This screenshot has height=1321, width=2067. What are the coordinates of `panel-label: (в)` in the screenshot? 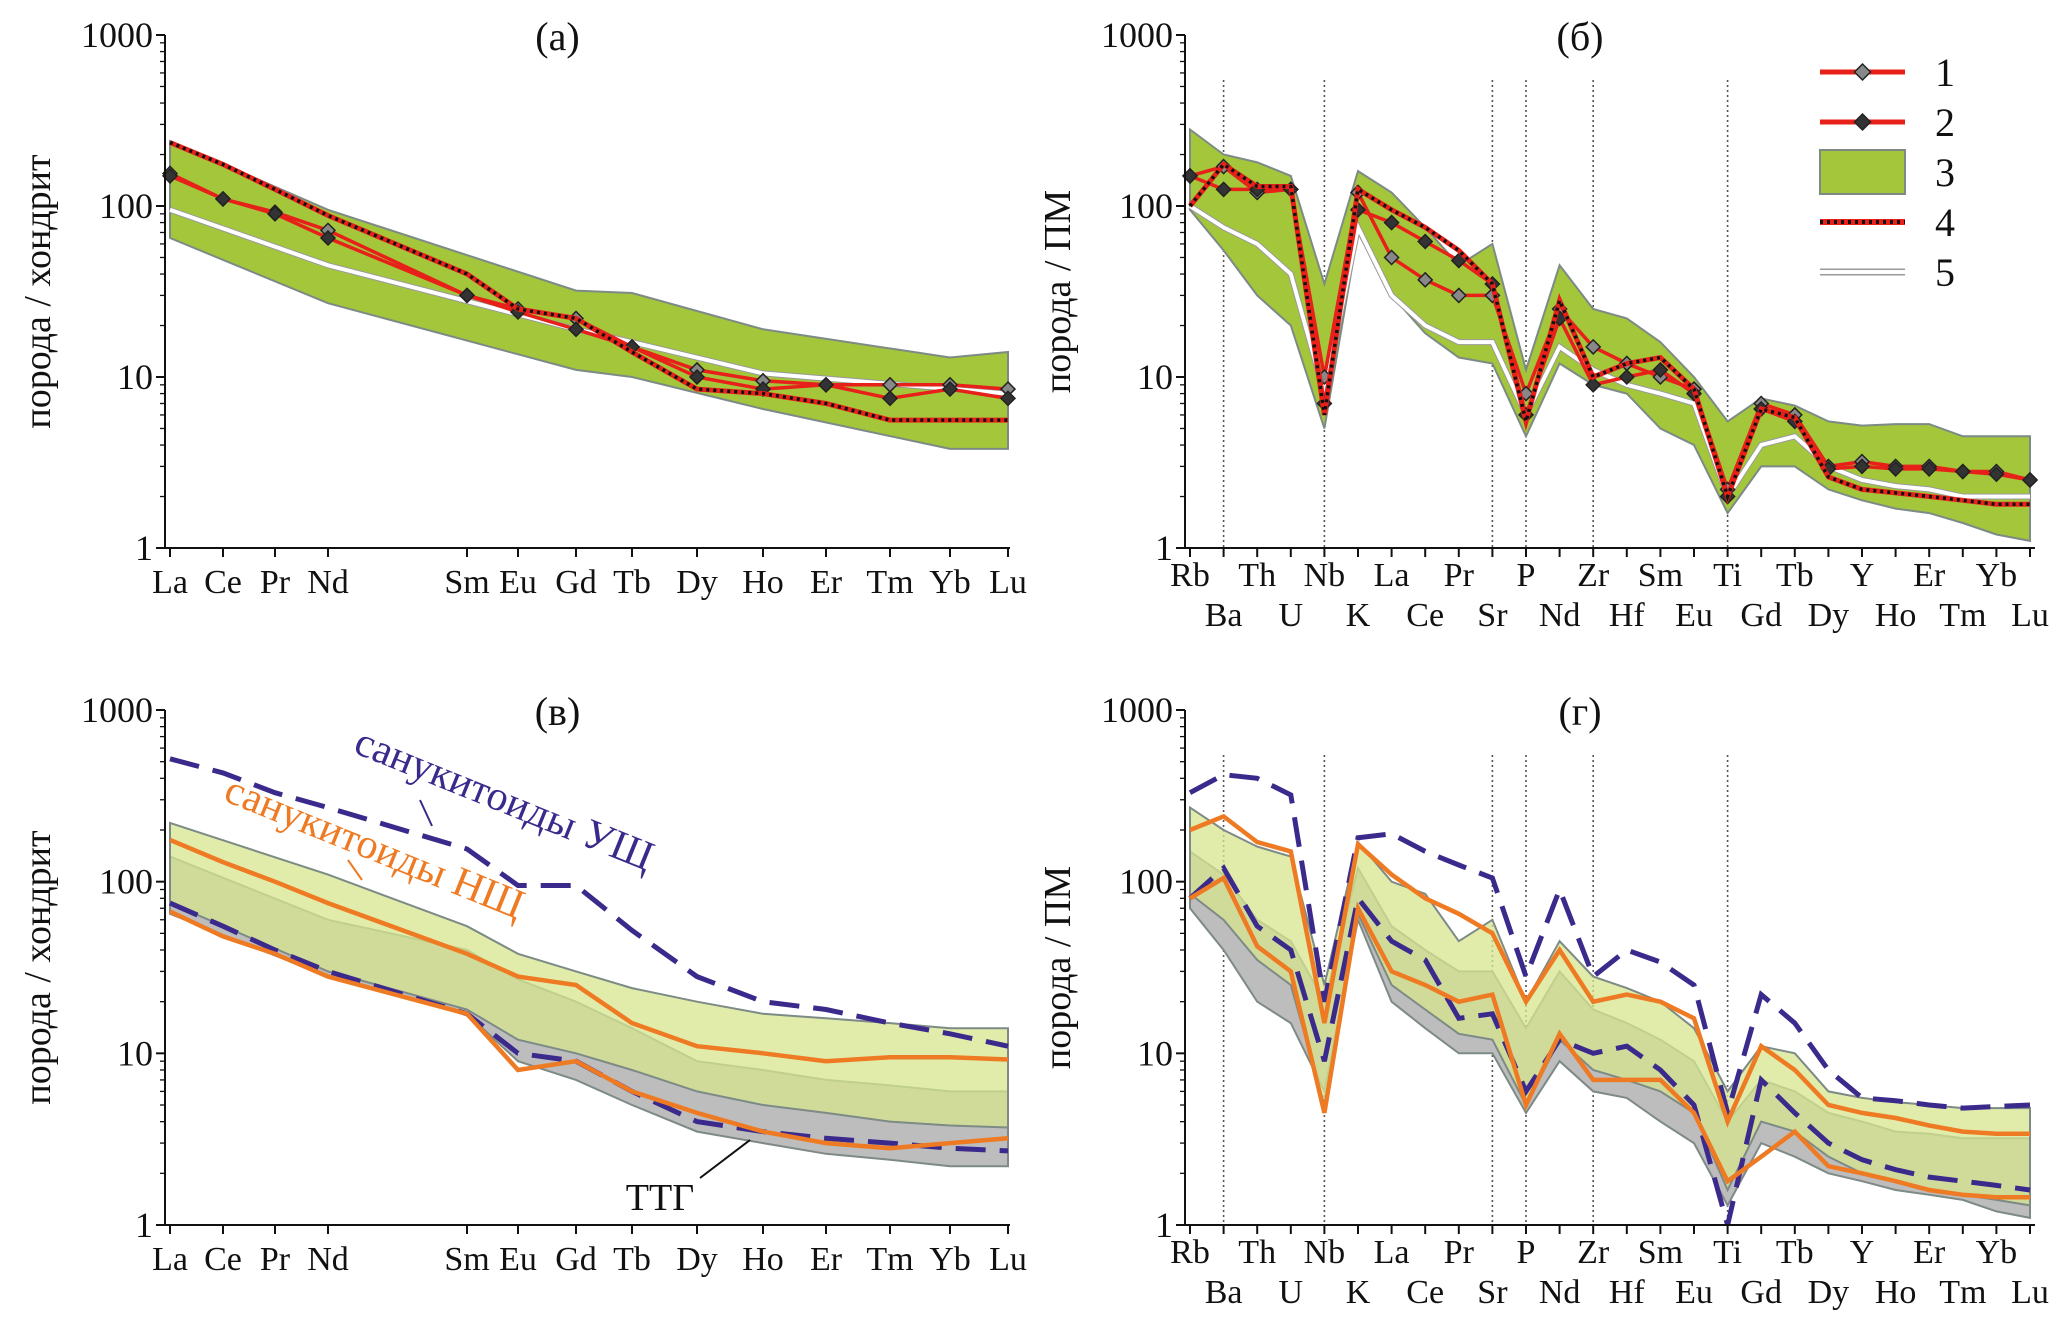 It's located at (558, 711).